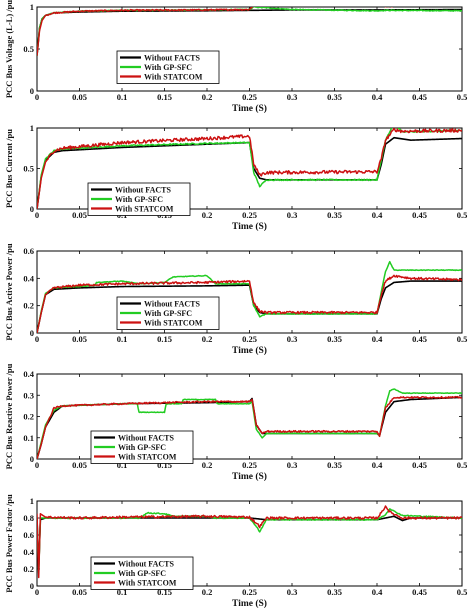 This screenshot has height=615, width=474. Describe the element at coordinates (9, 543) in the screenshot. I see `y-axis-label: PCC Bus Power Factor /pu` at that location.